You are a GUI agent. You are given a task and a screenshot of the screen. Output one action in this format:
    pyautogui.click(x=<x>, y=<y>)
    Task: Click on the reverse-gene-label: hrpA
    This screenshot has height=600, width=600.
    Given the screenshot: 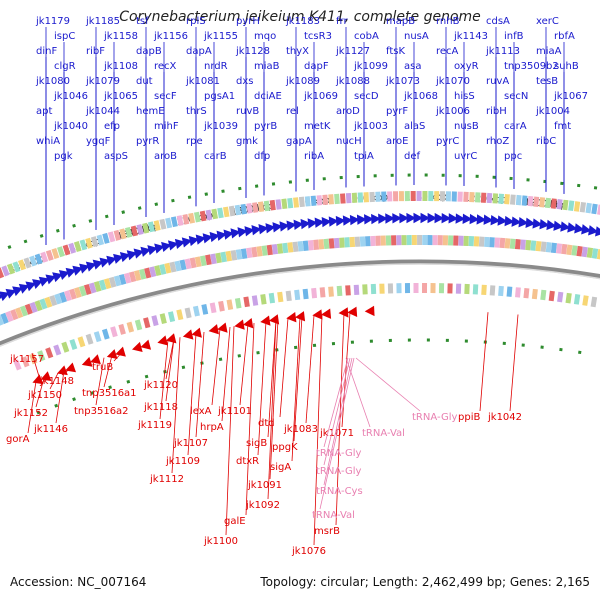 What is the action you would take?
    pyautogui.click(x=212, y=427)
    